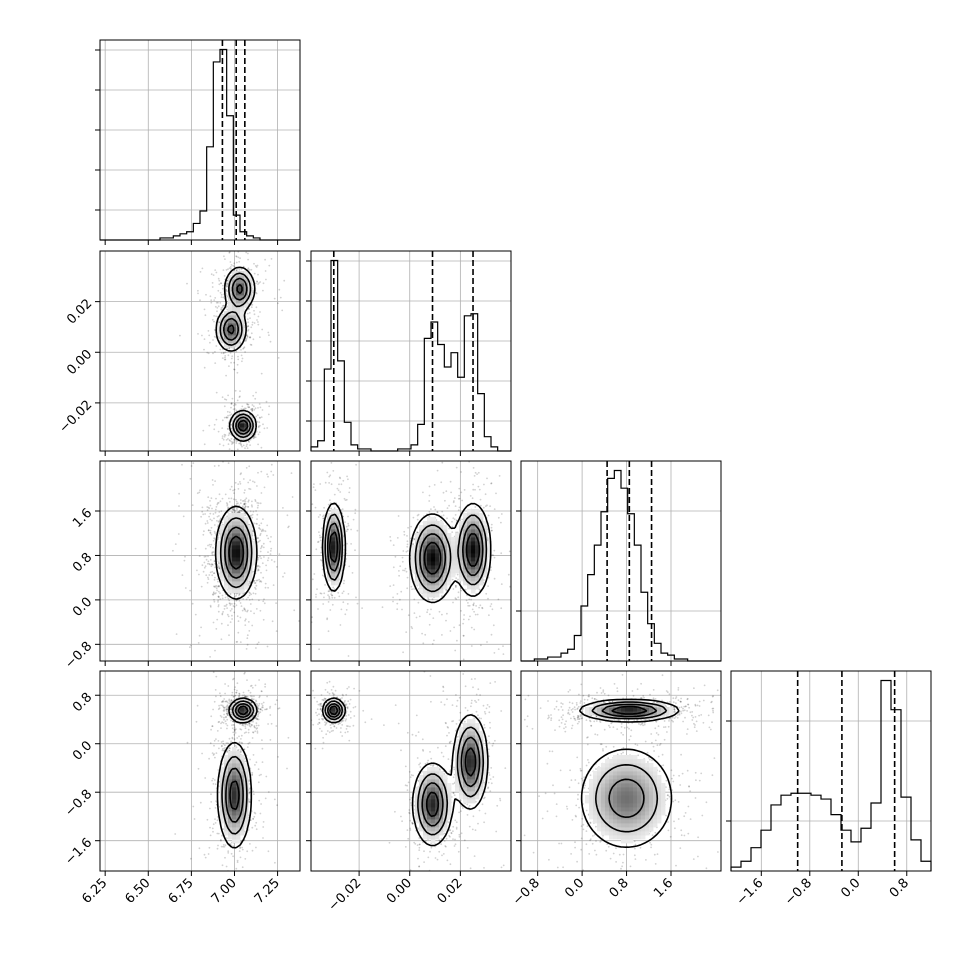 This screenshot has width=970, height=970. I want to click on hist-p3-steps, so click(831, 775).